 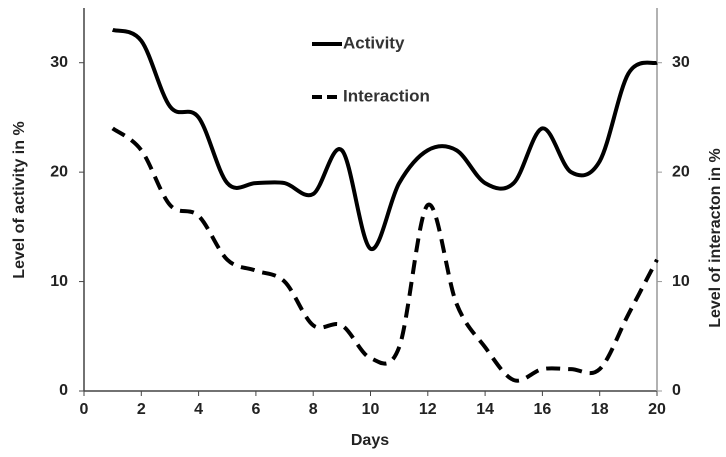 What do you see at coordinates (141, 409) in the screenshot?
I see `x-tick-label: 2` at bounding box center [141, 409].